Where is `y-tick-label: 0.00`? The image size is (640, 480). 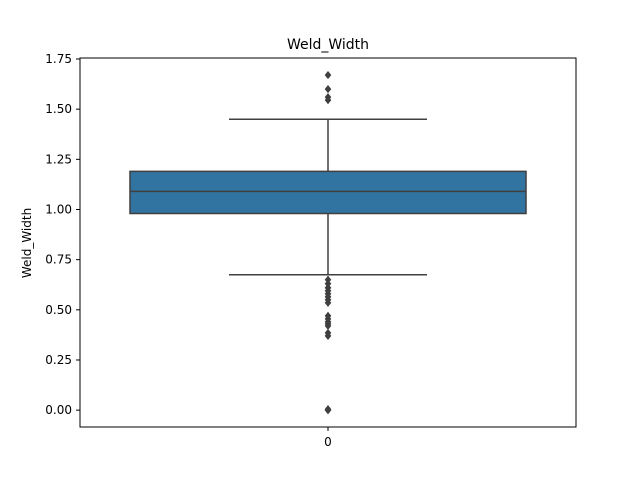 y-tick-label: 0.00 is located at coordinates (58, 410).